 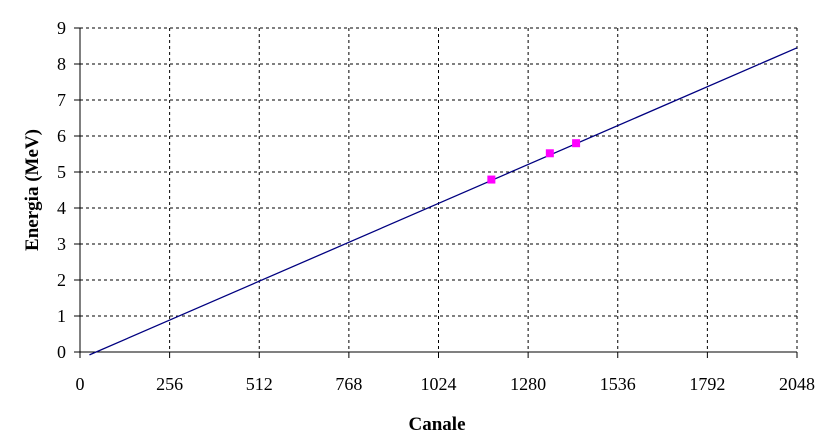 What do you see at coordinates (348, 384) in the screenshot?
I see `x-tick-label: 768` at bounding box center [348, 384].